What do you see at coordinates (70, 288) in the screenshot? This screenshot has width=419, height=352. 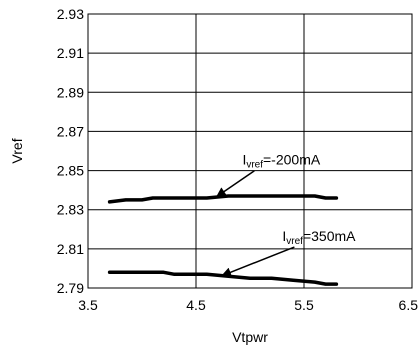 I see `y-tick-label: 2.79` at bounding box center [70, 288].